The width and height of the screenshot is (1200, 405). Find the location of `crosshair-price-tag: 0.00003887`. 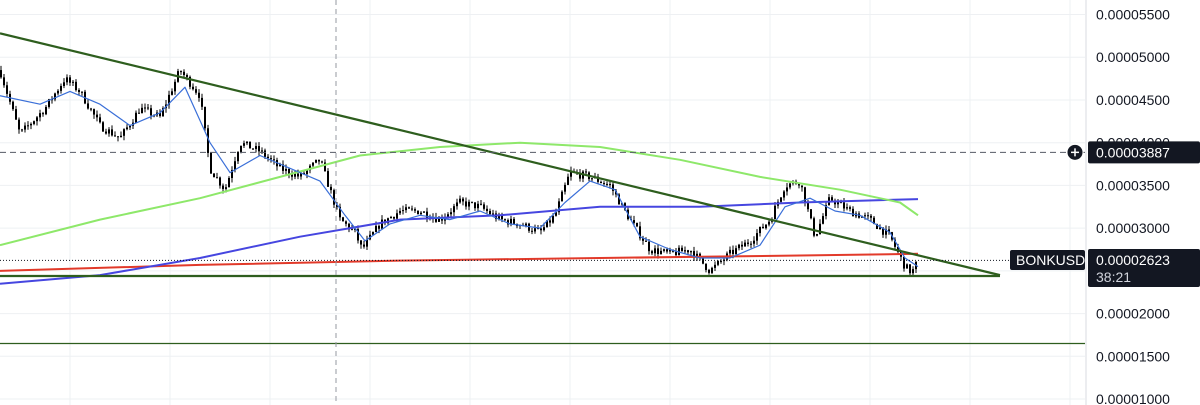

crosshair-price-tag: 0.00003887 is located at coordinates (1133, 152).